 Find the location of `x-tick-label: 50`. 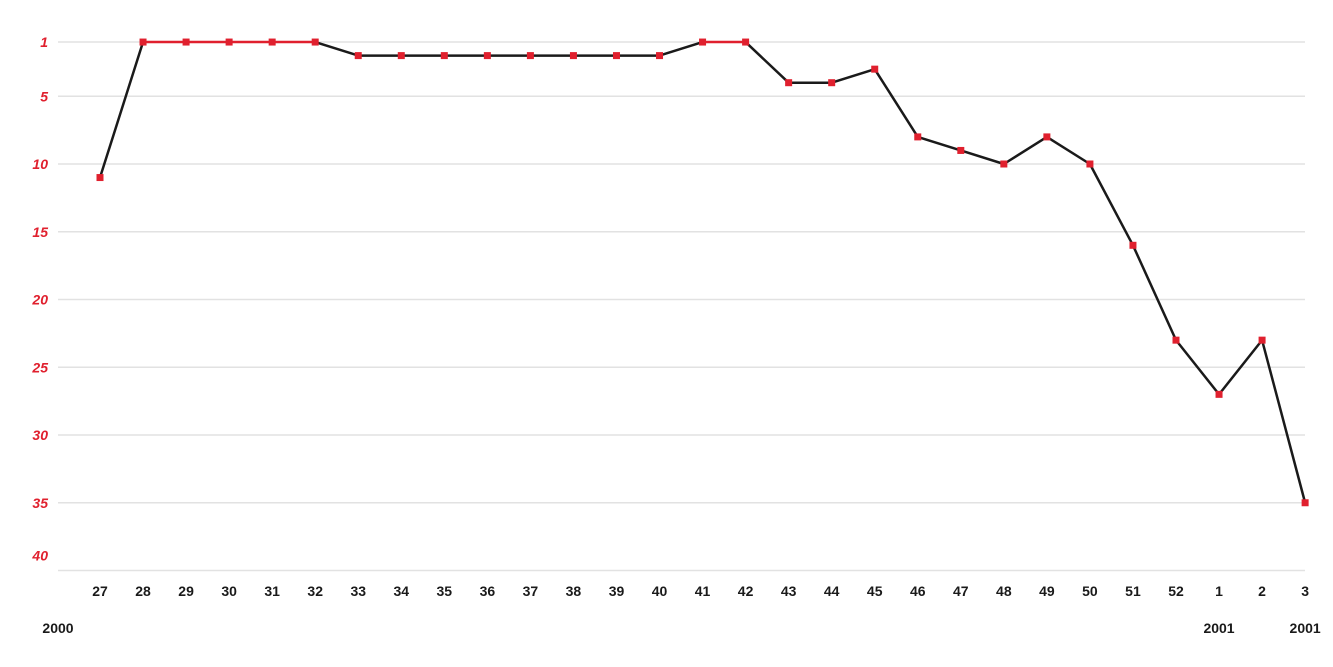

x-tick-label: 50 is located at coordinates (1090, 591).